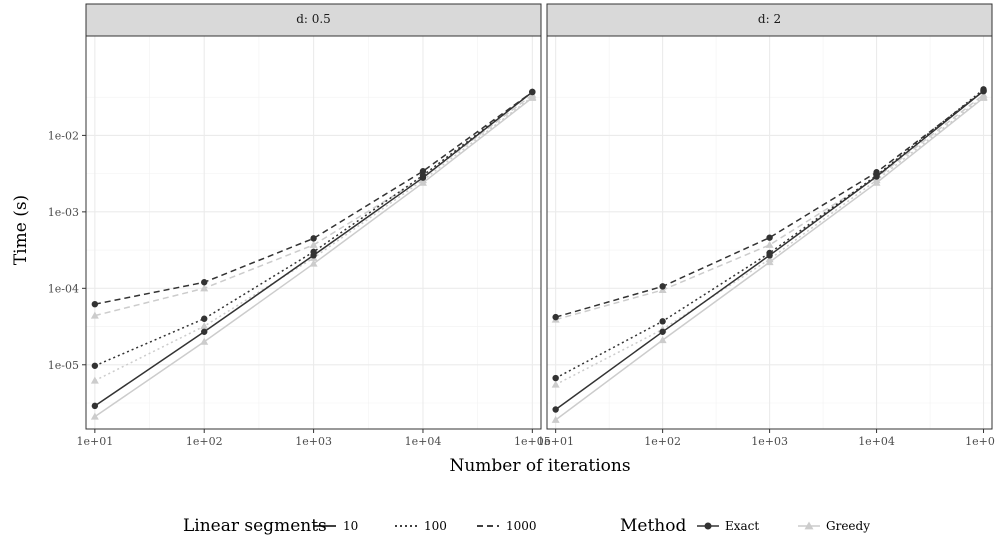  I want to click on y-tick-label: 1e-03, so click(63, 212).